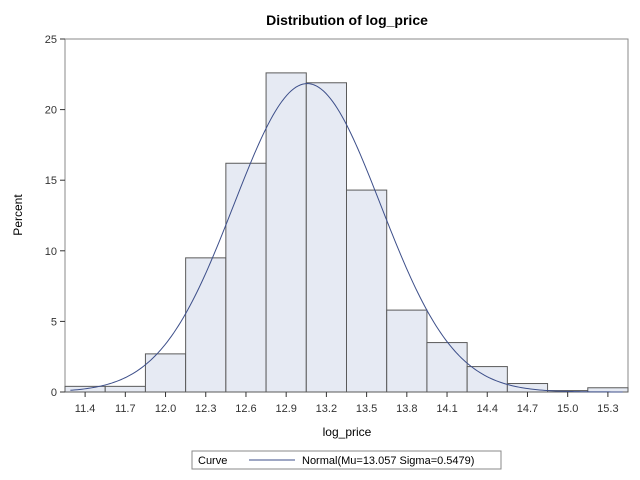 Image resolution: width=640 pixels, height=480 pixels. I want to click on x-tick-label-13: 15.3, so click(607, 409).